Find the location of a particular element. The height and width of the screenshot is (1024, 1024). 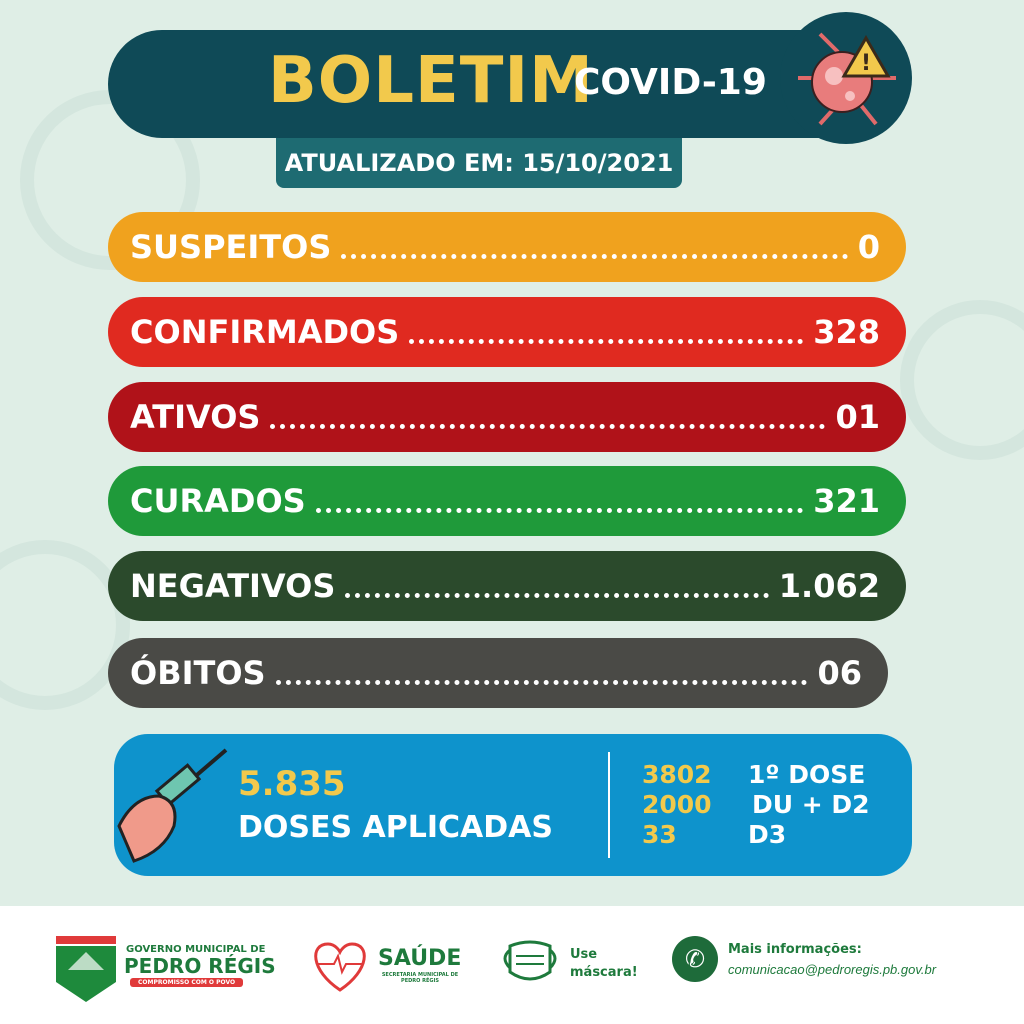

dose-breakdown: 3802 1º DOSE 2000 DU + D2 33 D3 is located at coordinates (756, 805).